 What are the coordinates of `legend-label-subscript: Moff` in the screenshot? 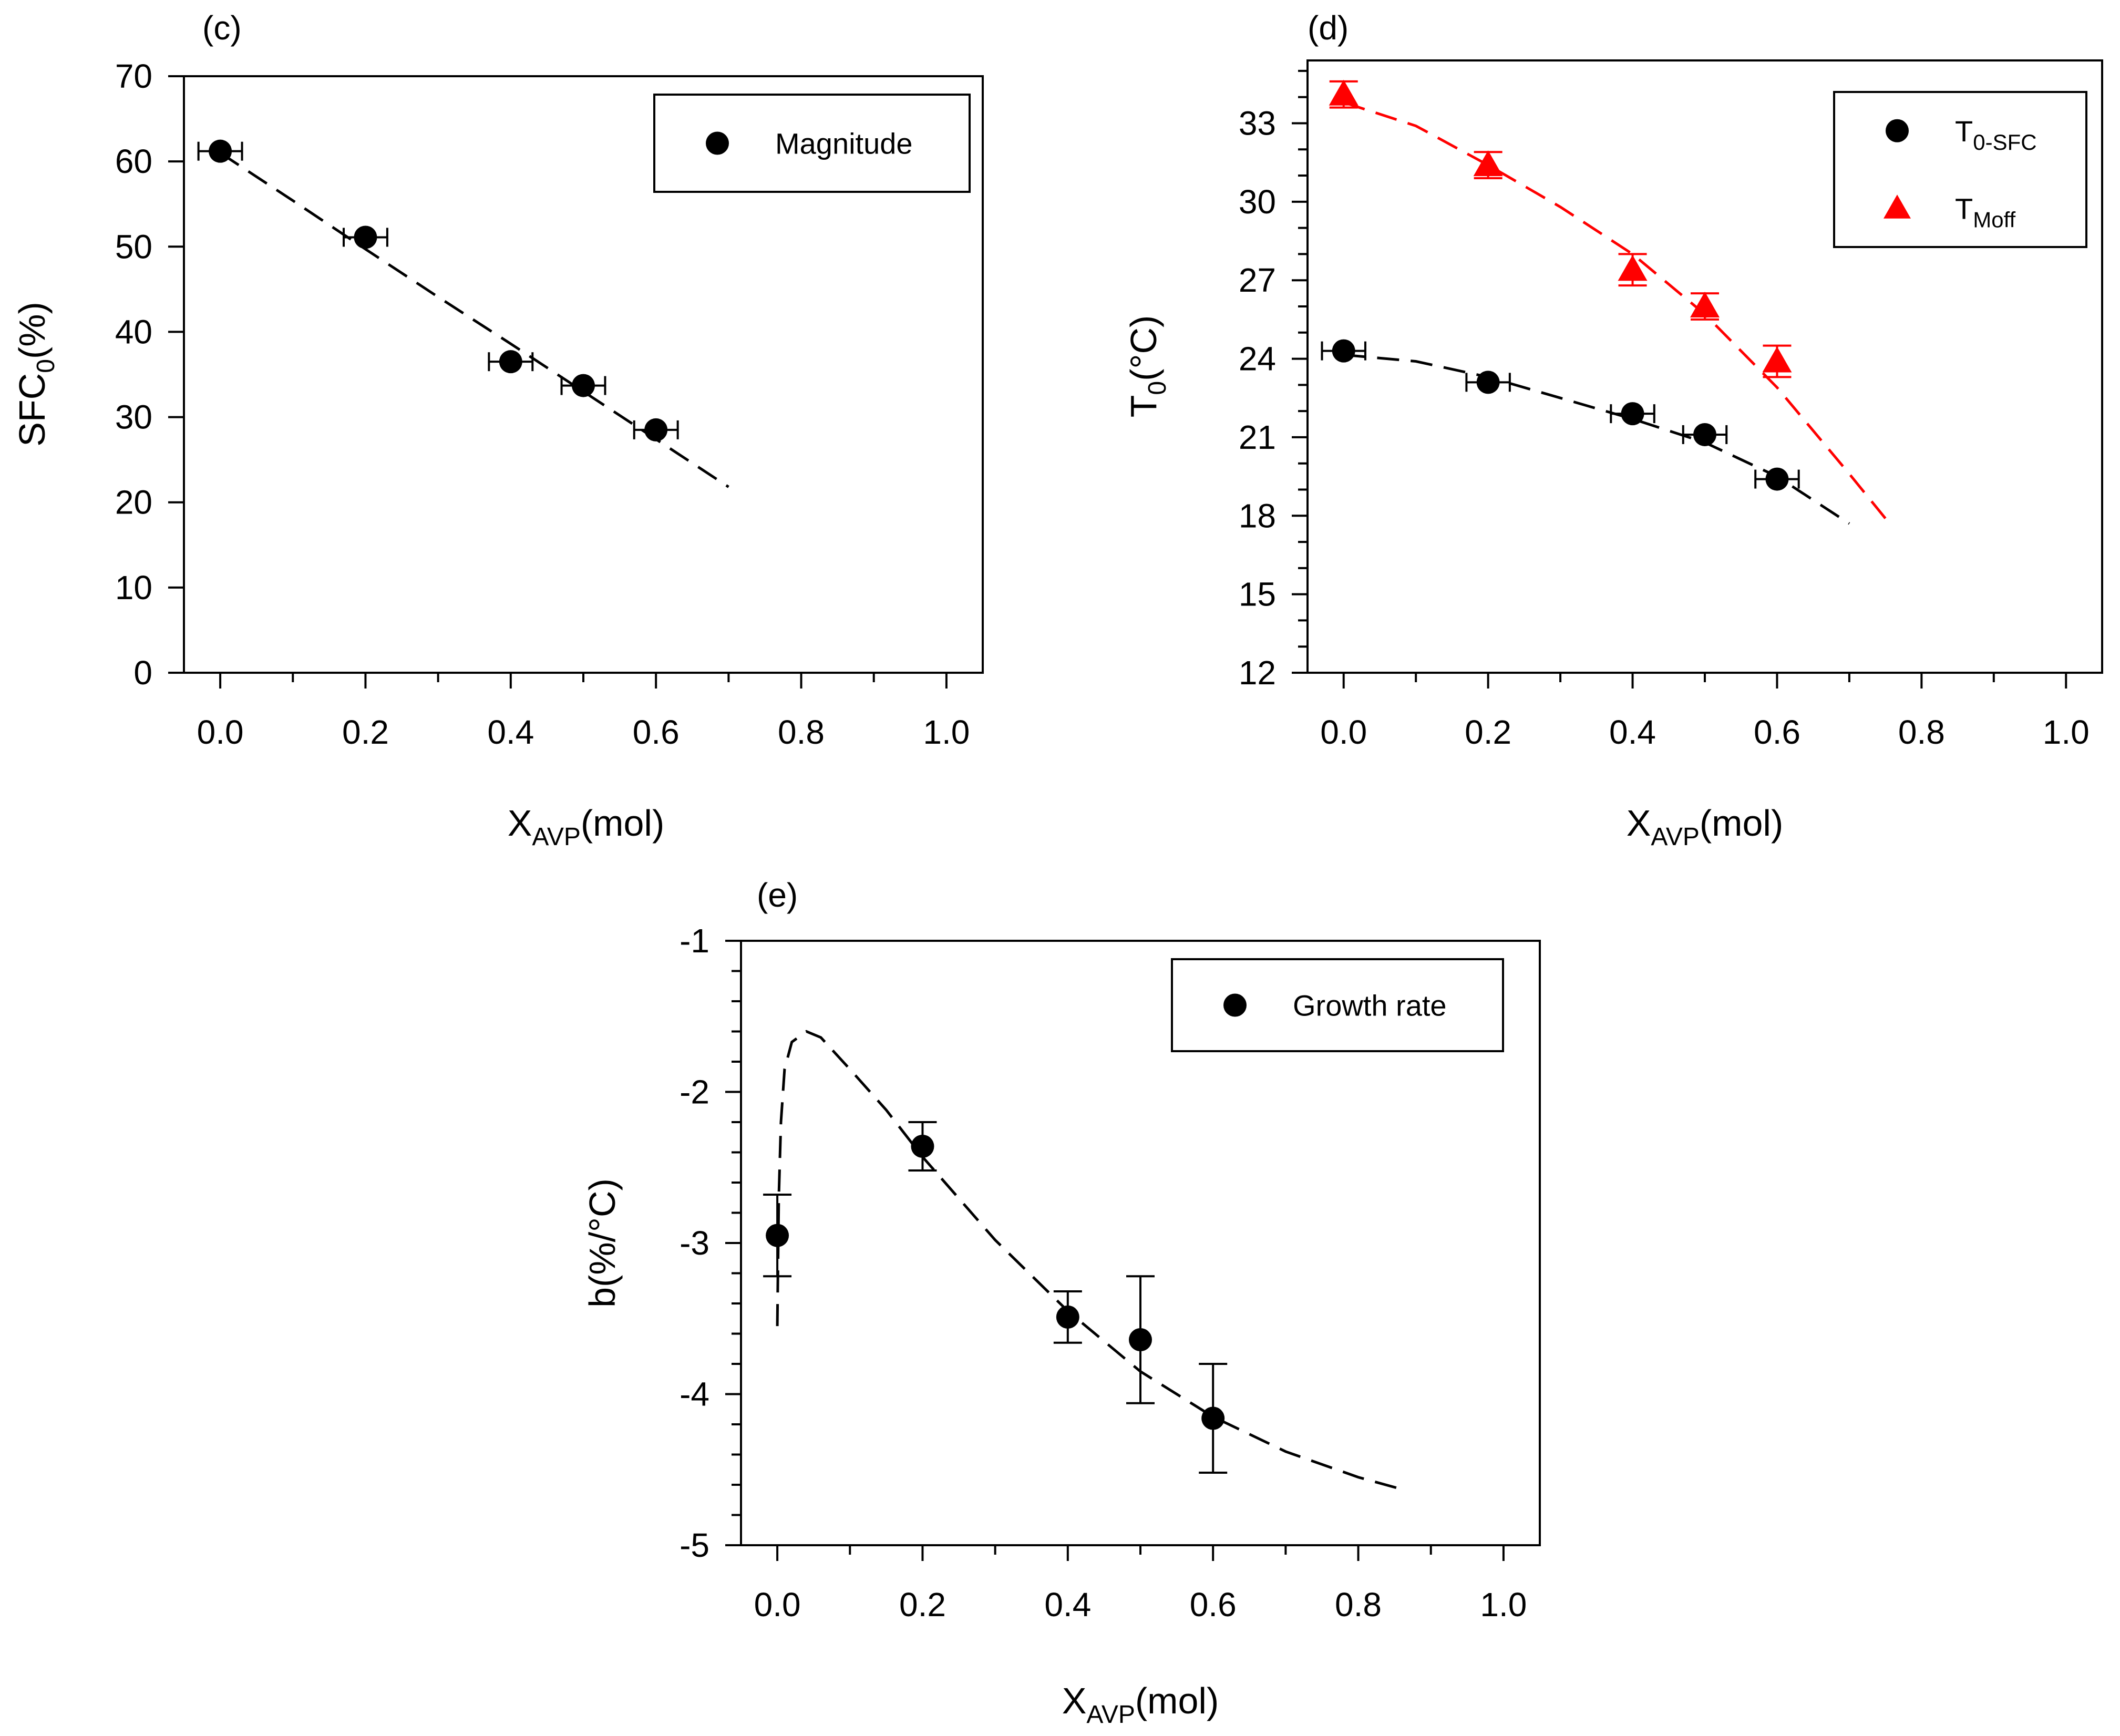 It's located at (1994, 220).